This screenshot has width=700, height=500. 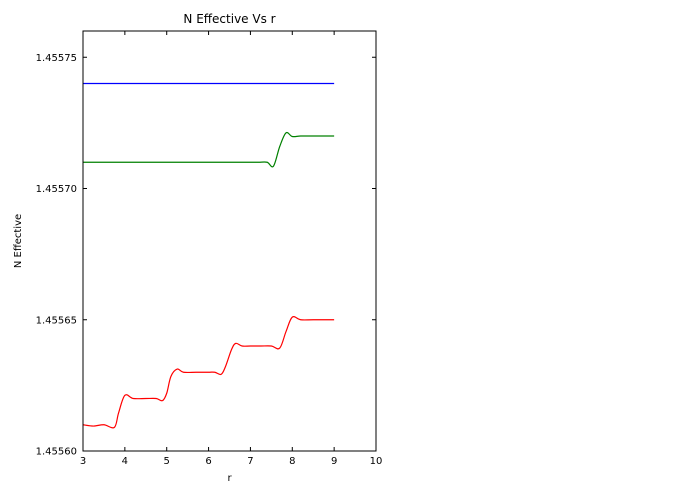 What do you see at coordinates (208, 461) in the screenshot?
I see `x-tick-label: 6` at bounding box center [208, 461].